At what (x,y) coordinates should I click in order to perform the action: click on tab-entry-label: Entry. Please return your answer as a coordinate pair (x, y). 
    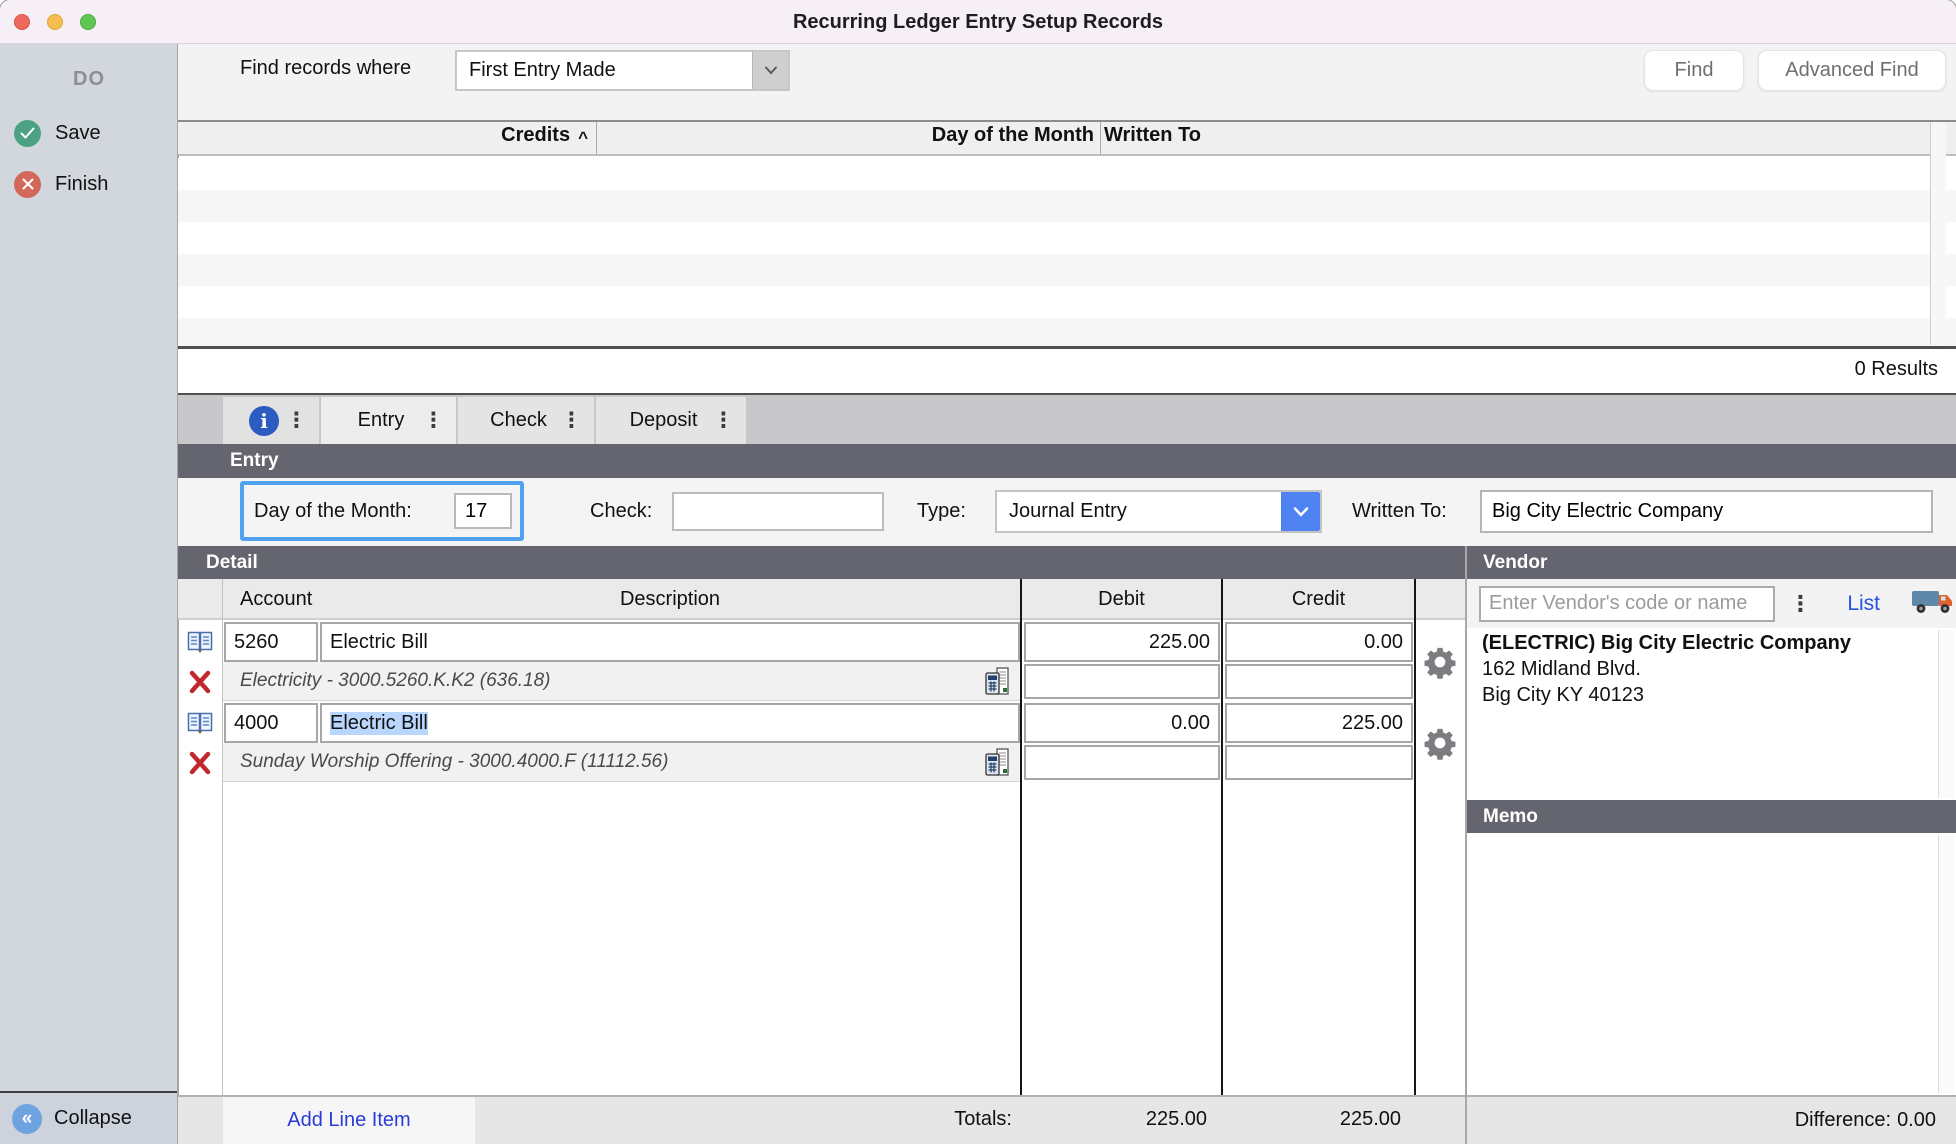
    Looking at the image, I should click on (381, 420).